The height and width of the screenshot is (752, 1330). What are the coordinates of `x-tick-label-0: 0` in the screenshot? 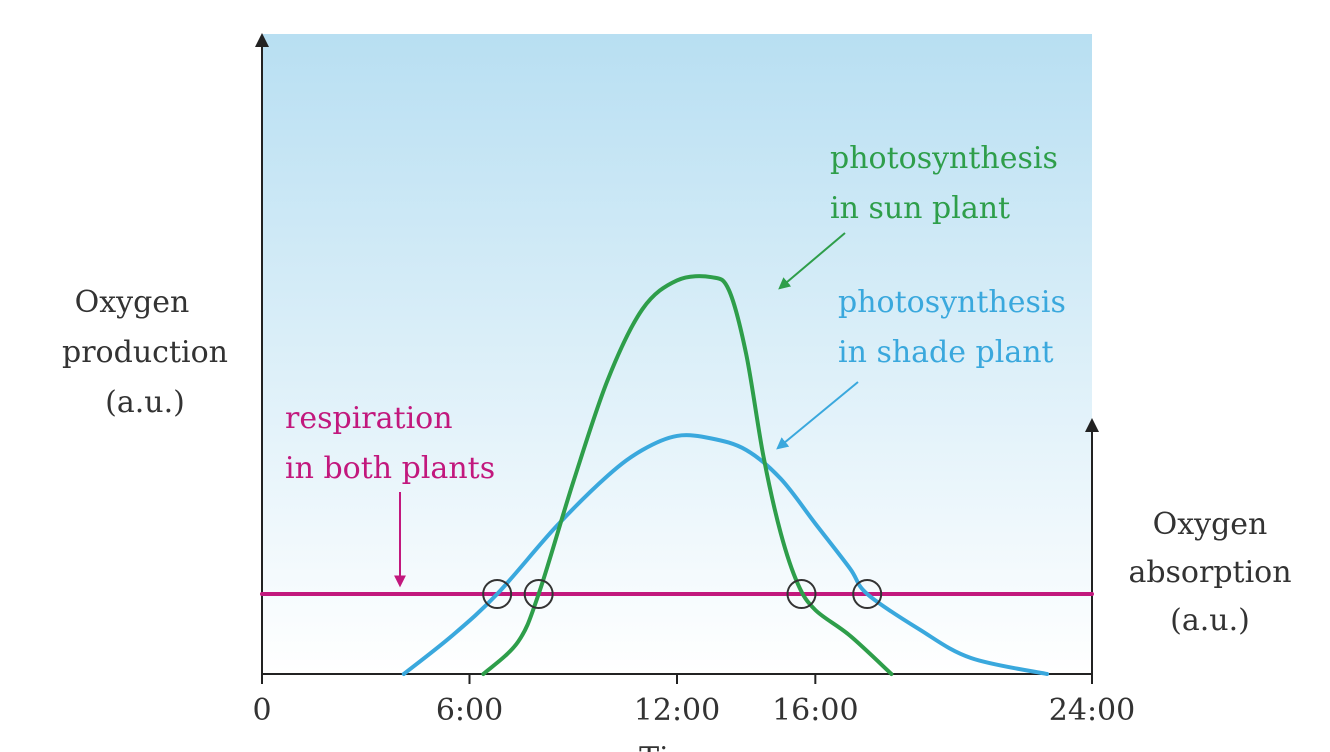 It's located at (261, 710).